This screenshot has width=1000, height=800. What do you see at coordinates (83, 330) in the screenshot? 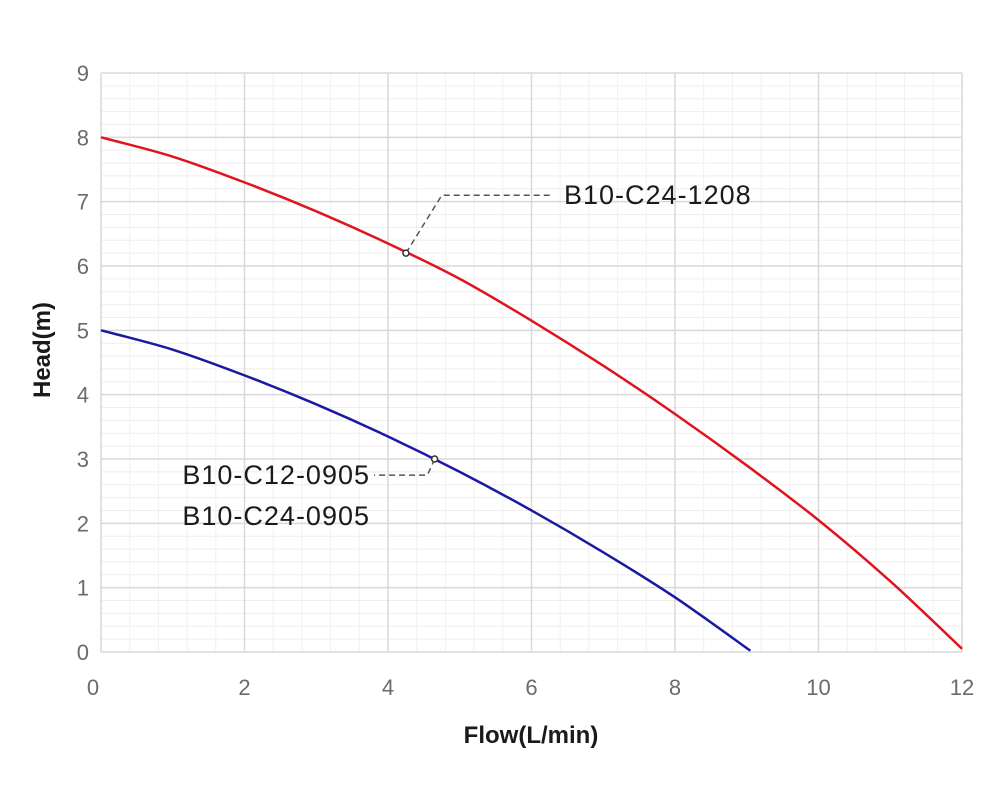
I see `y-tick-label: 5` at bounding box center [83, 330].